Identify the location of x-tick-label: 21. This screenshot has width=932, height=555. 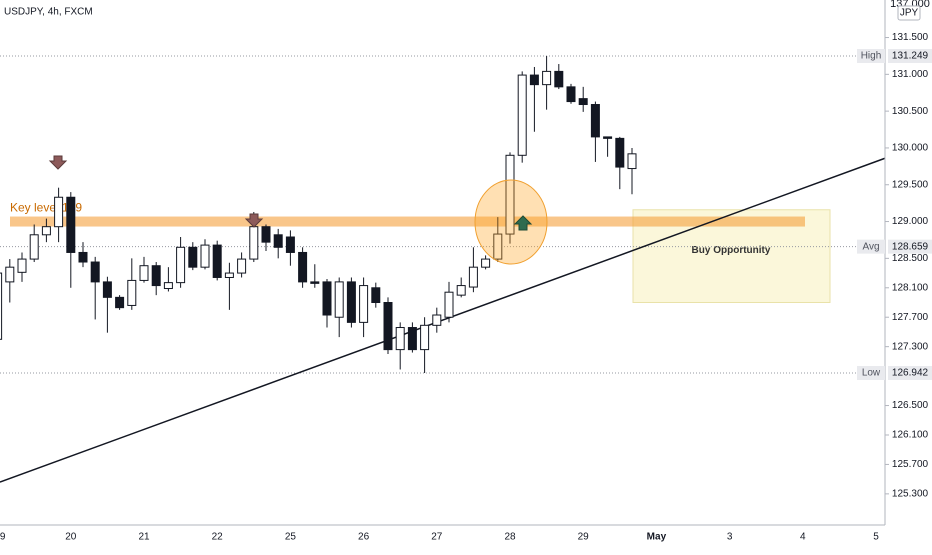
(144, 537).